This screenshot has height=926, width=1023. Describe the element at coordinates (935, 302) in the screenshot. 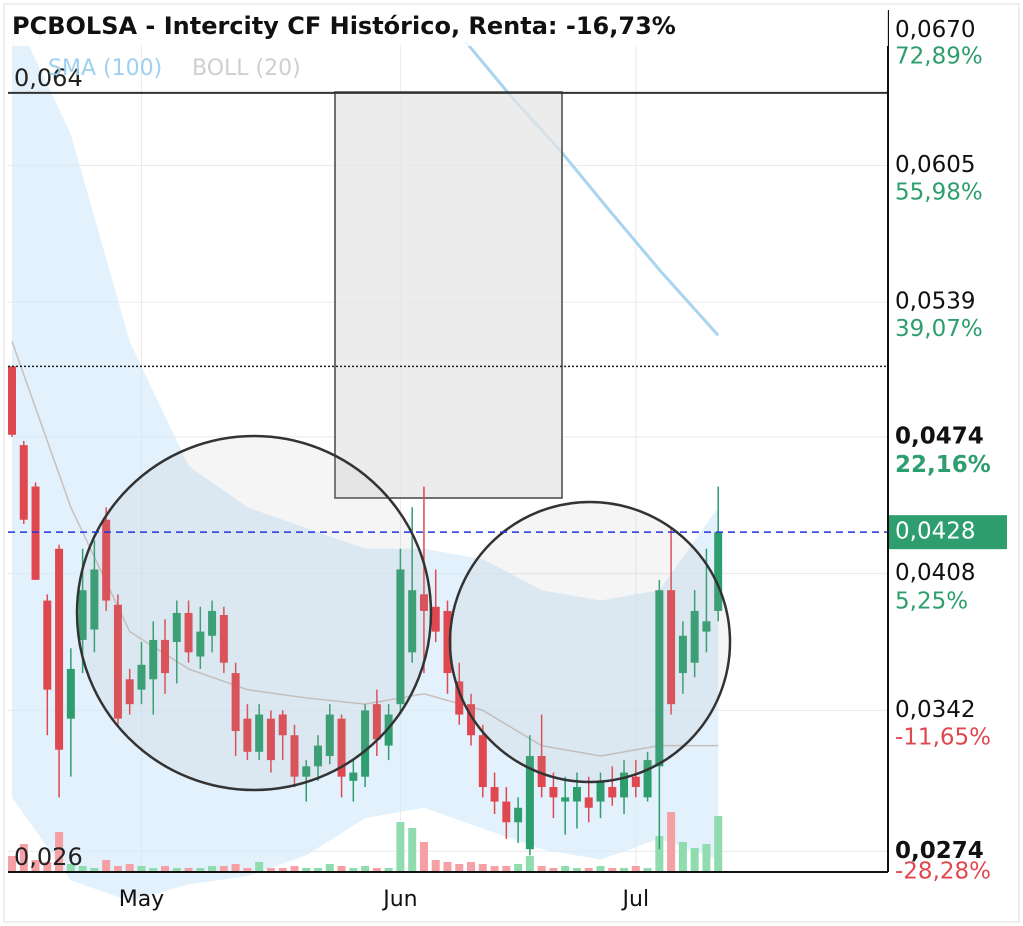

I see `y-tick-label: 0,0539` at that location.